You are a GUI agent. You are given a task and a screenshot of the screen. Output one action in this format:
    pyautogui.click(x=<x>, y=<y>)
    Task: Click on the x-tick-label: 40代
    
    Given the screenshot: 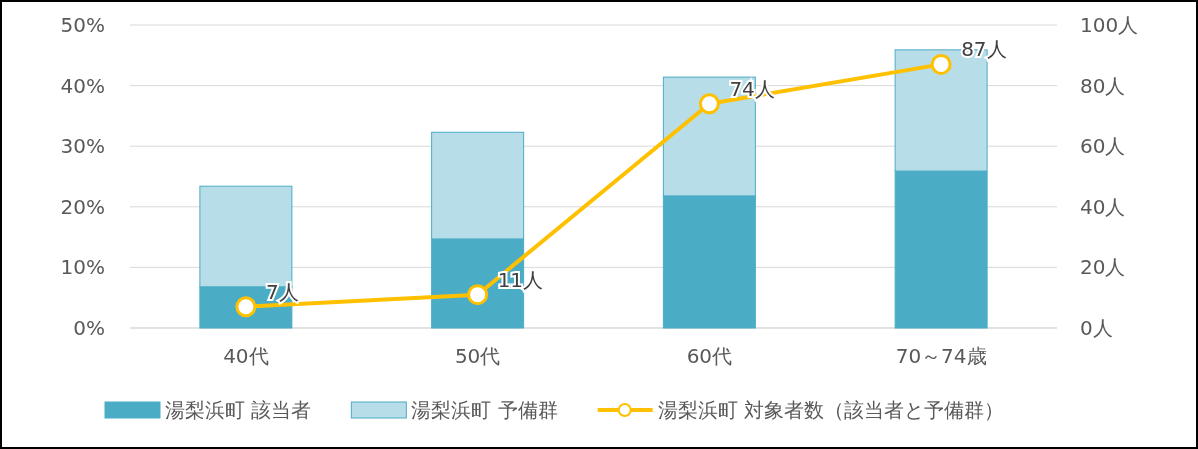 What is the action you would take?
    pyautogui.click(x=246, y=356)
    